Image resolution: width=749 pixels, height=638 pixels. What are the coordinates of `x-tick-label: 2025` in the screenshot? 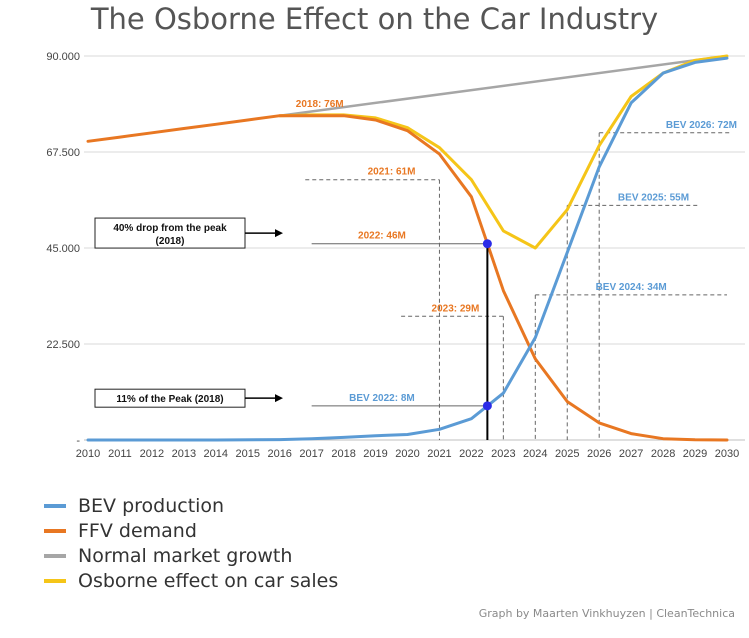 It's located at (567, 454).